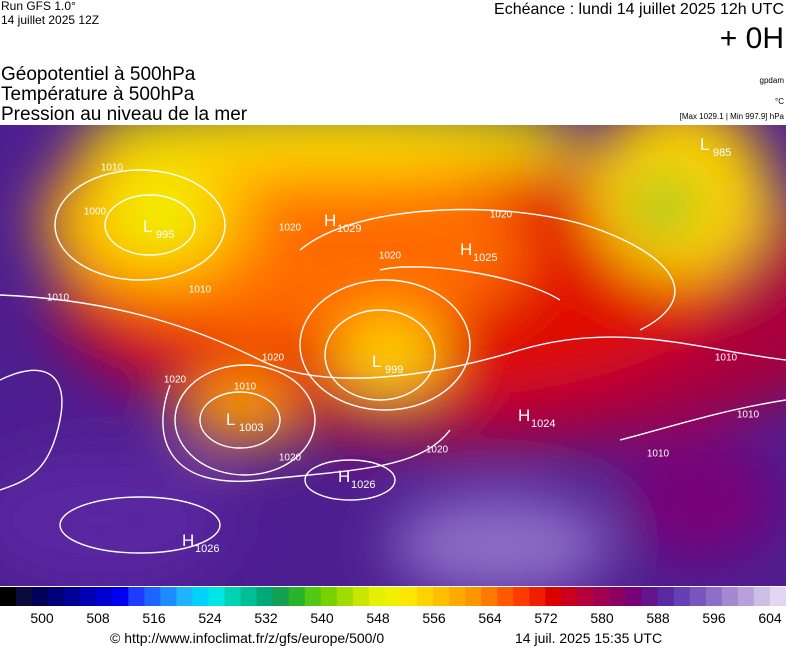 The height and width of the screenshot is (648, 786). Describe the element at coordinates (485, 258) in the screenshot. I see `center-value: 1025` at that location.